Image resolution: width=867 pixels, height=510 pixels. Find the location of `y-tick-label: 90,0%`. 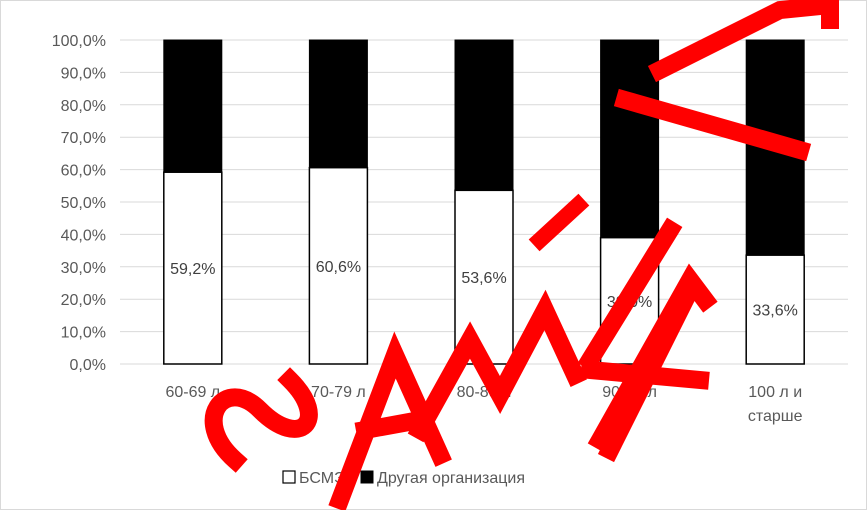

y-tick-label: 90,0% is located at coordinates (83, 73).